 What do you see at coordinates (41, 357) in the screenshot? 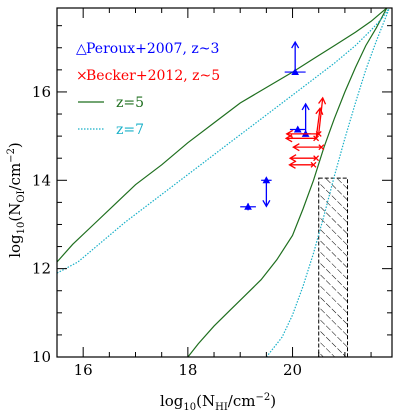
I see `y-tick-label: 10` at bounding box center [41, 357].